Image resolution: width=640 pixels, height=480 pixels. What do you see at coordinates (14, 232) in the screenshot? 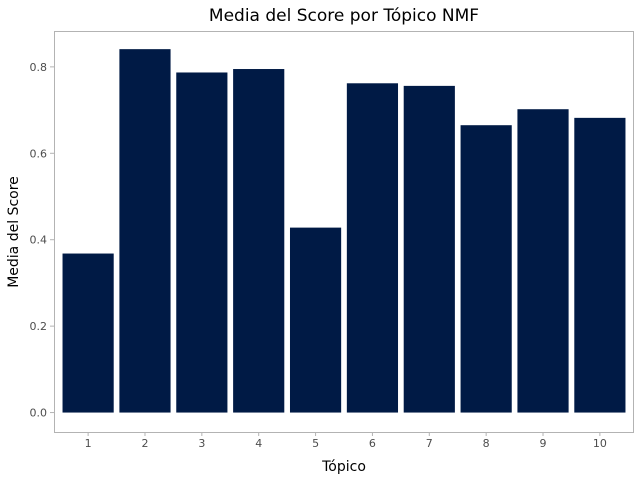
I see `y-axis-title: Media del Score` at bounding box center [14, 232].